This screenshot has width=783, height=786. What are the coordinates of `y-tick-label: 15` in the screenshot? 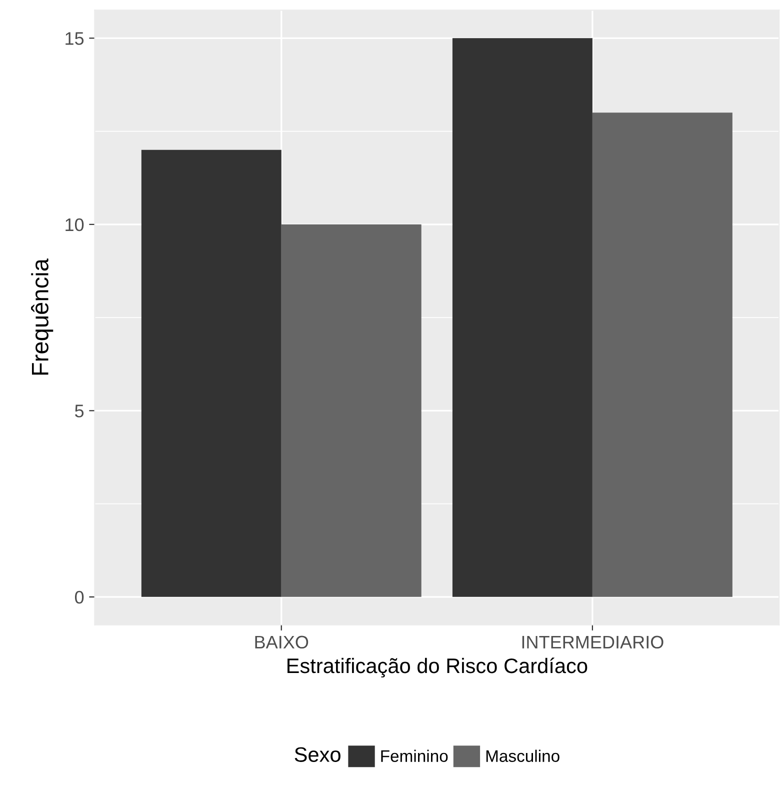 It's located at (75, 38).